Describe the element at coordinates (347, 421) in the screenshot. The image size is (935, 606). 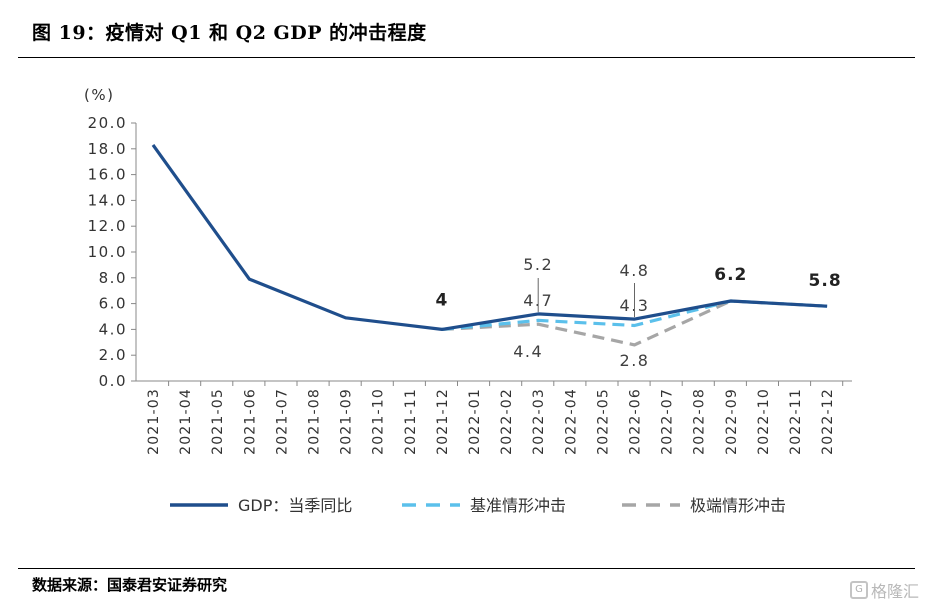
I see `x-tick-label: 2021-09` at that location.